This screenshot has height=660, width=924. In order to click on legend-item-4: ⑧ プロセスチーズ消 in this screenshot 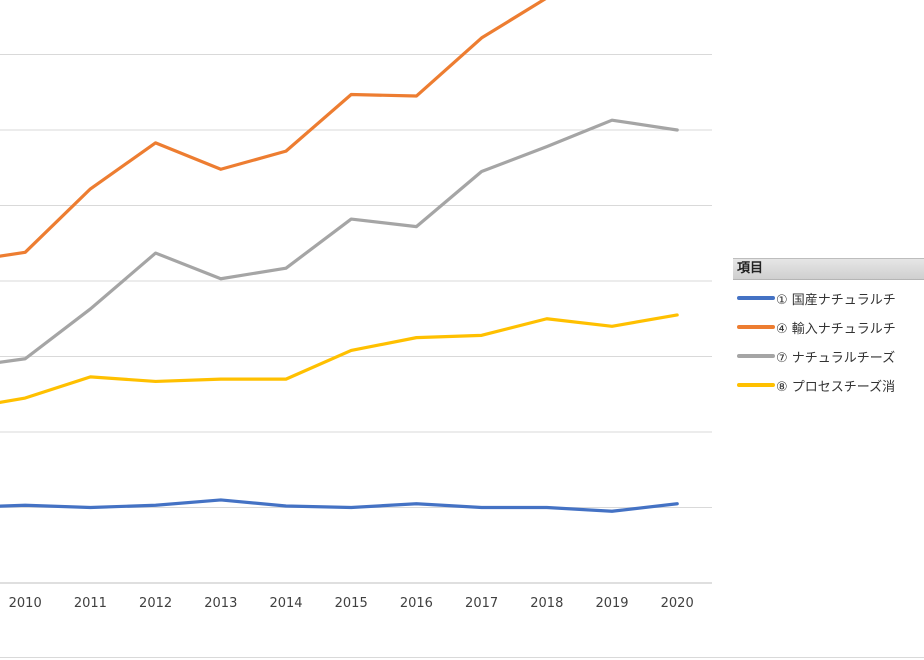, I will do `click(828, 385)`.